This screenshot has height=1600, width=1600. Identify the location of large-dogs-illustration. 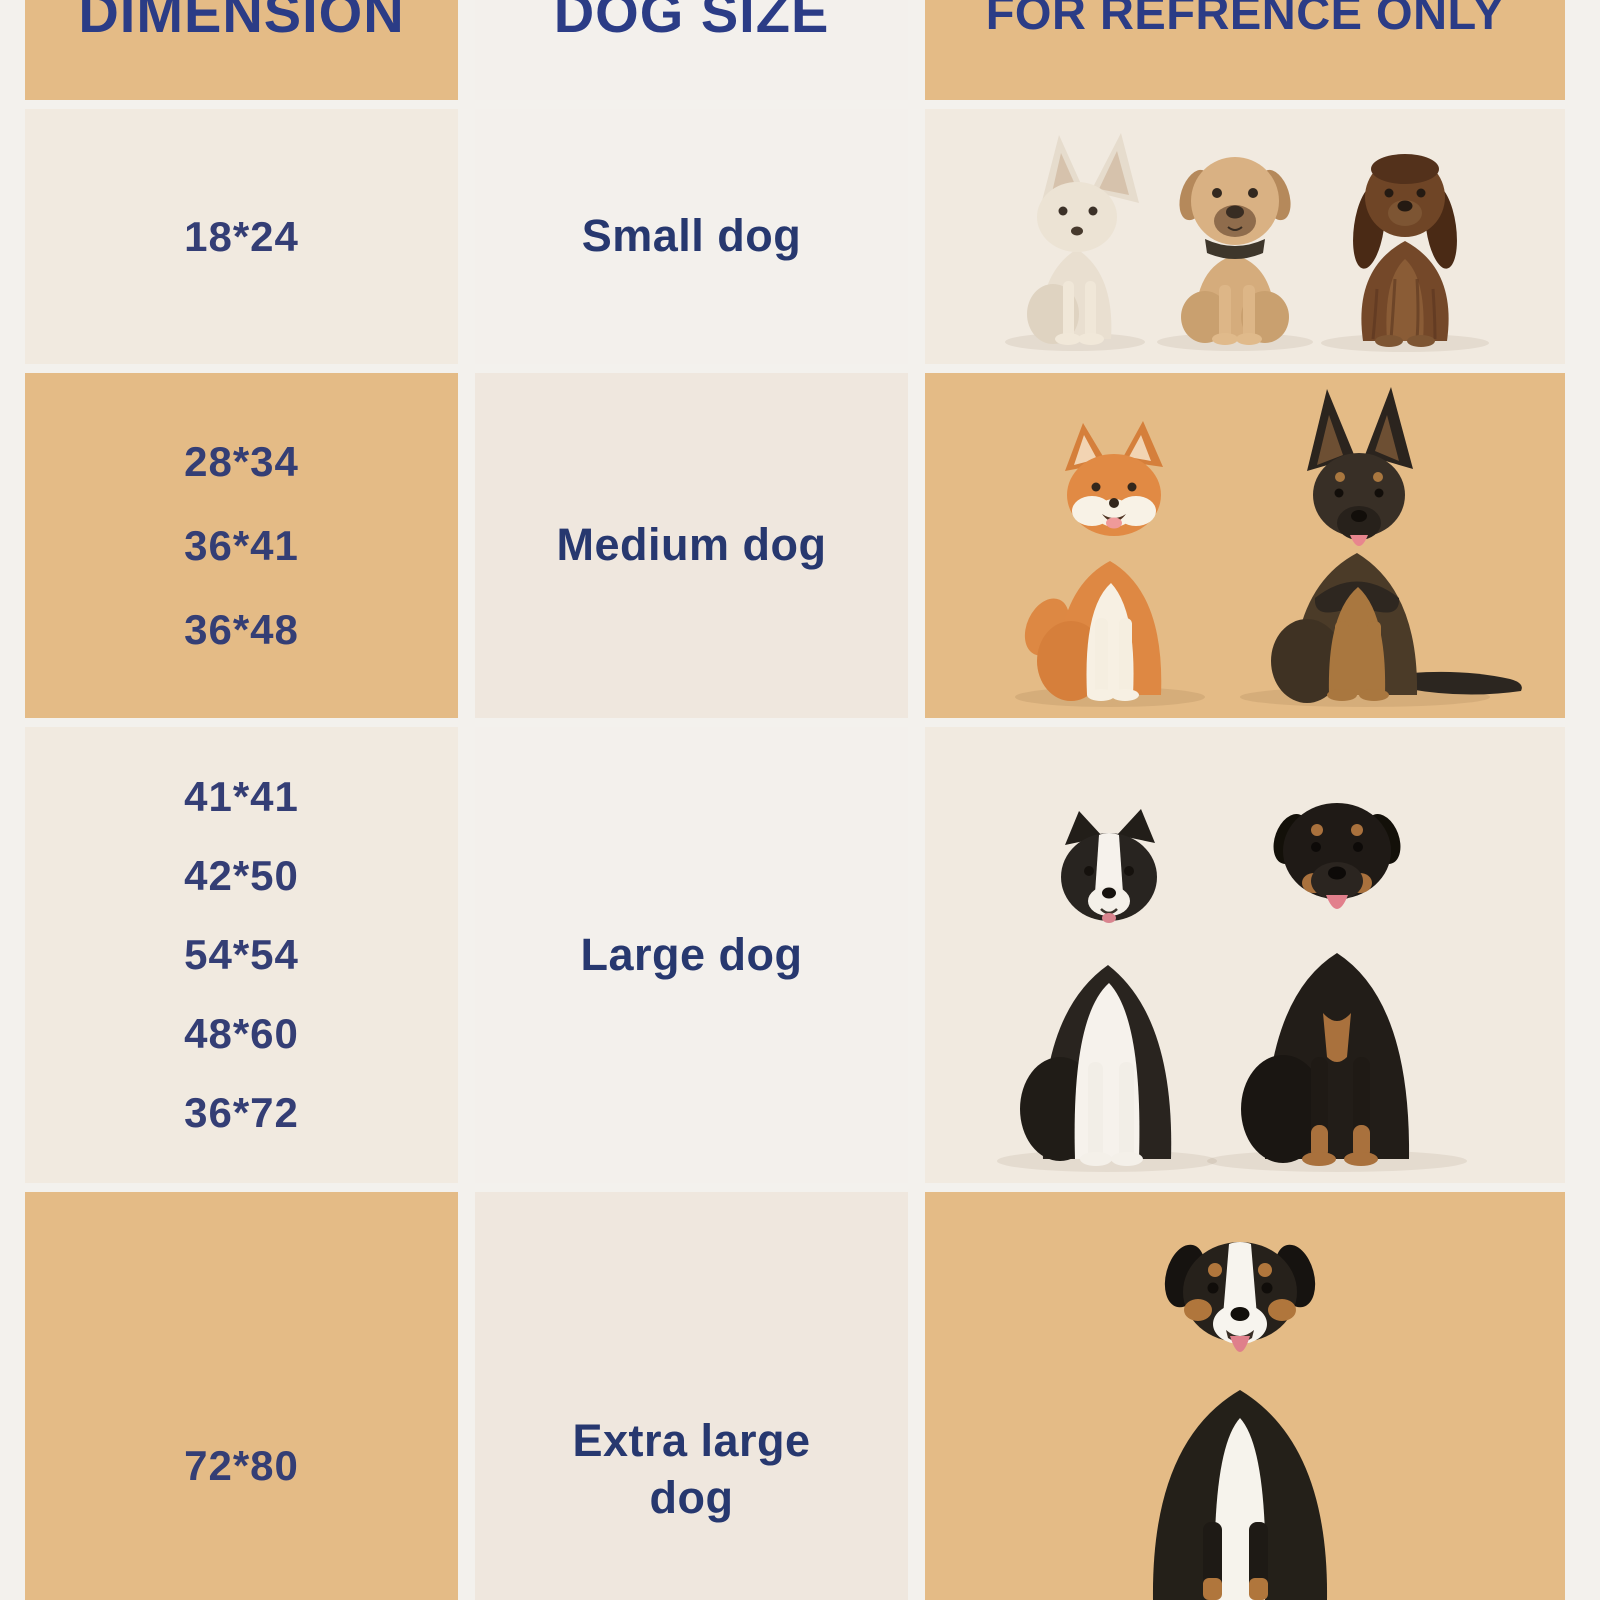
(1245, 955).